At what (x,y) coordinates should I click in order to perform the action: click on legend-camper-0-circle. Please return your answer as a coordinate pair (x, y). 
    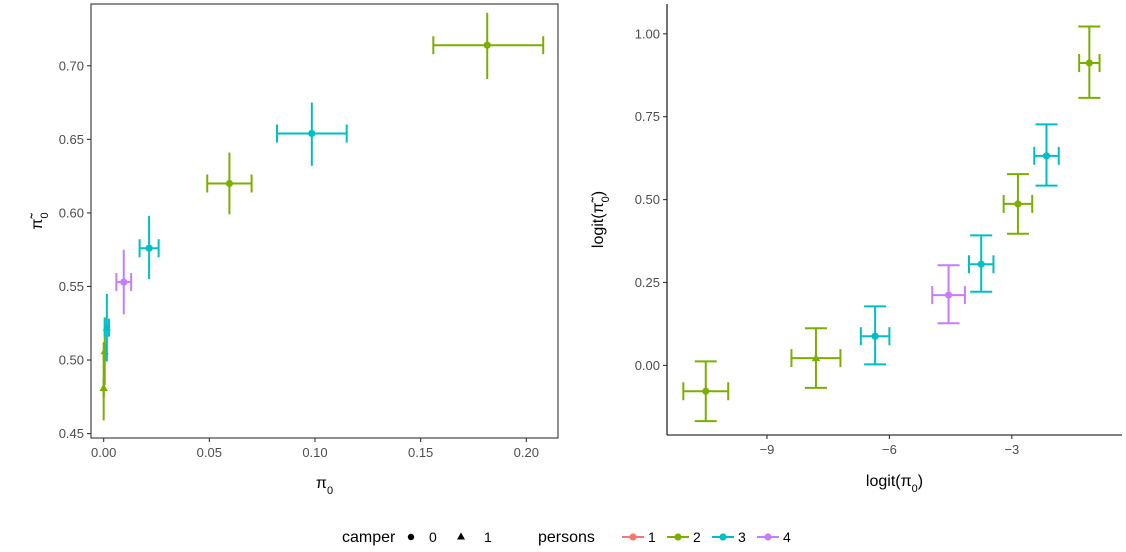
    Looking at the image, I should click on (411, 537).